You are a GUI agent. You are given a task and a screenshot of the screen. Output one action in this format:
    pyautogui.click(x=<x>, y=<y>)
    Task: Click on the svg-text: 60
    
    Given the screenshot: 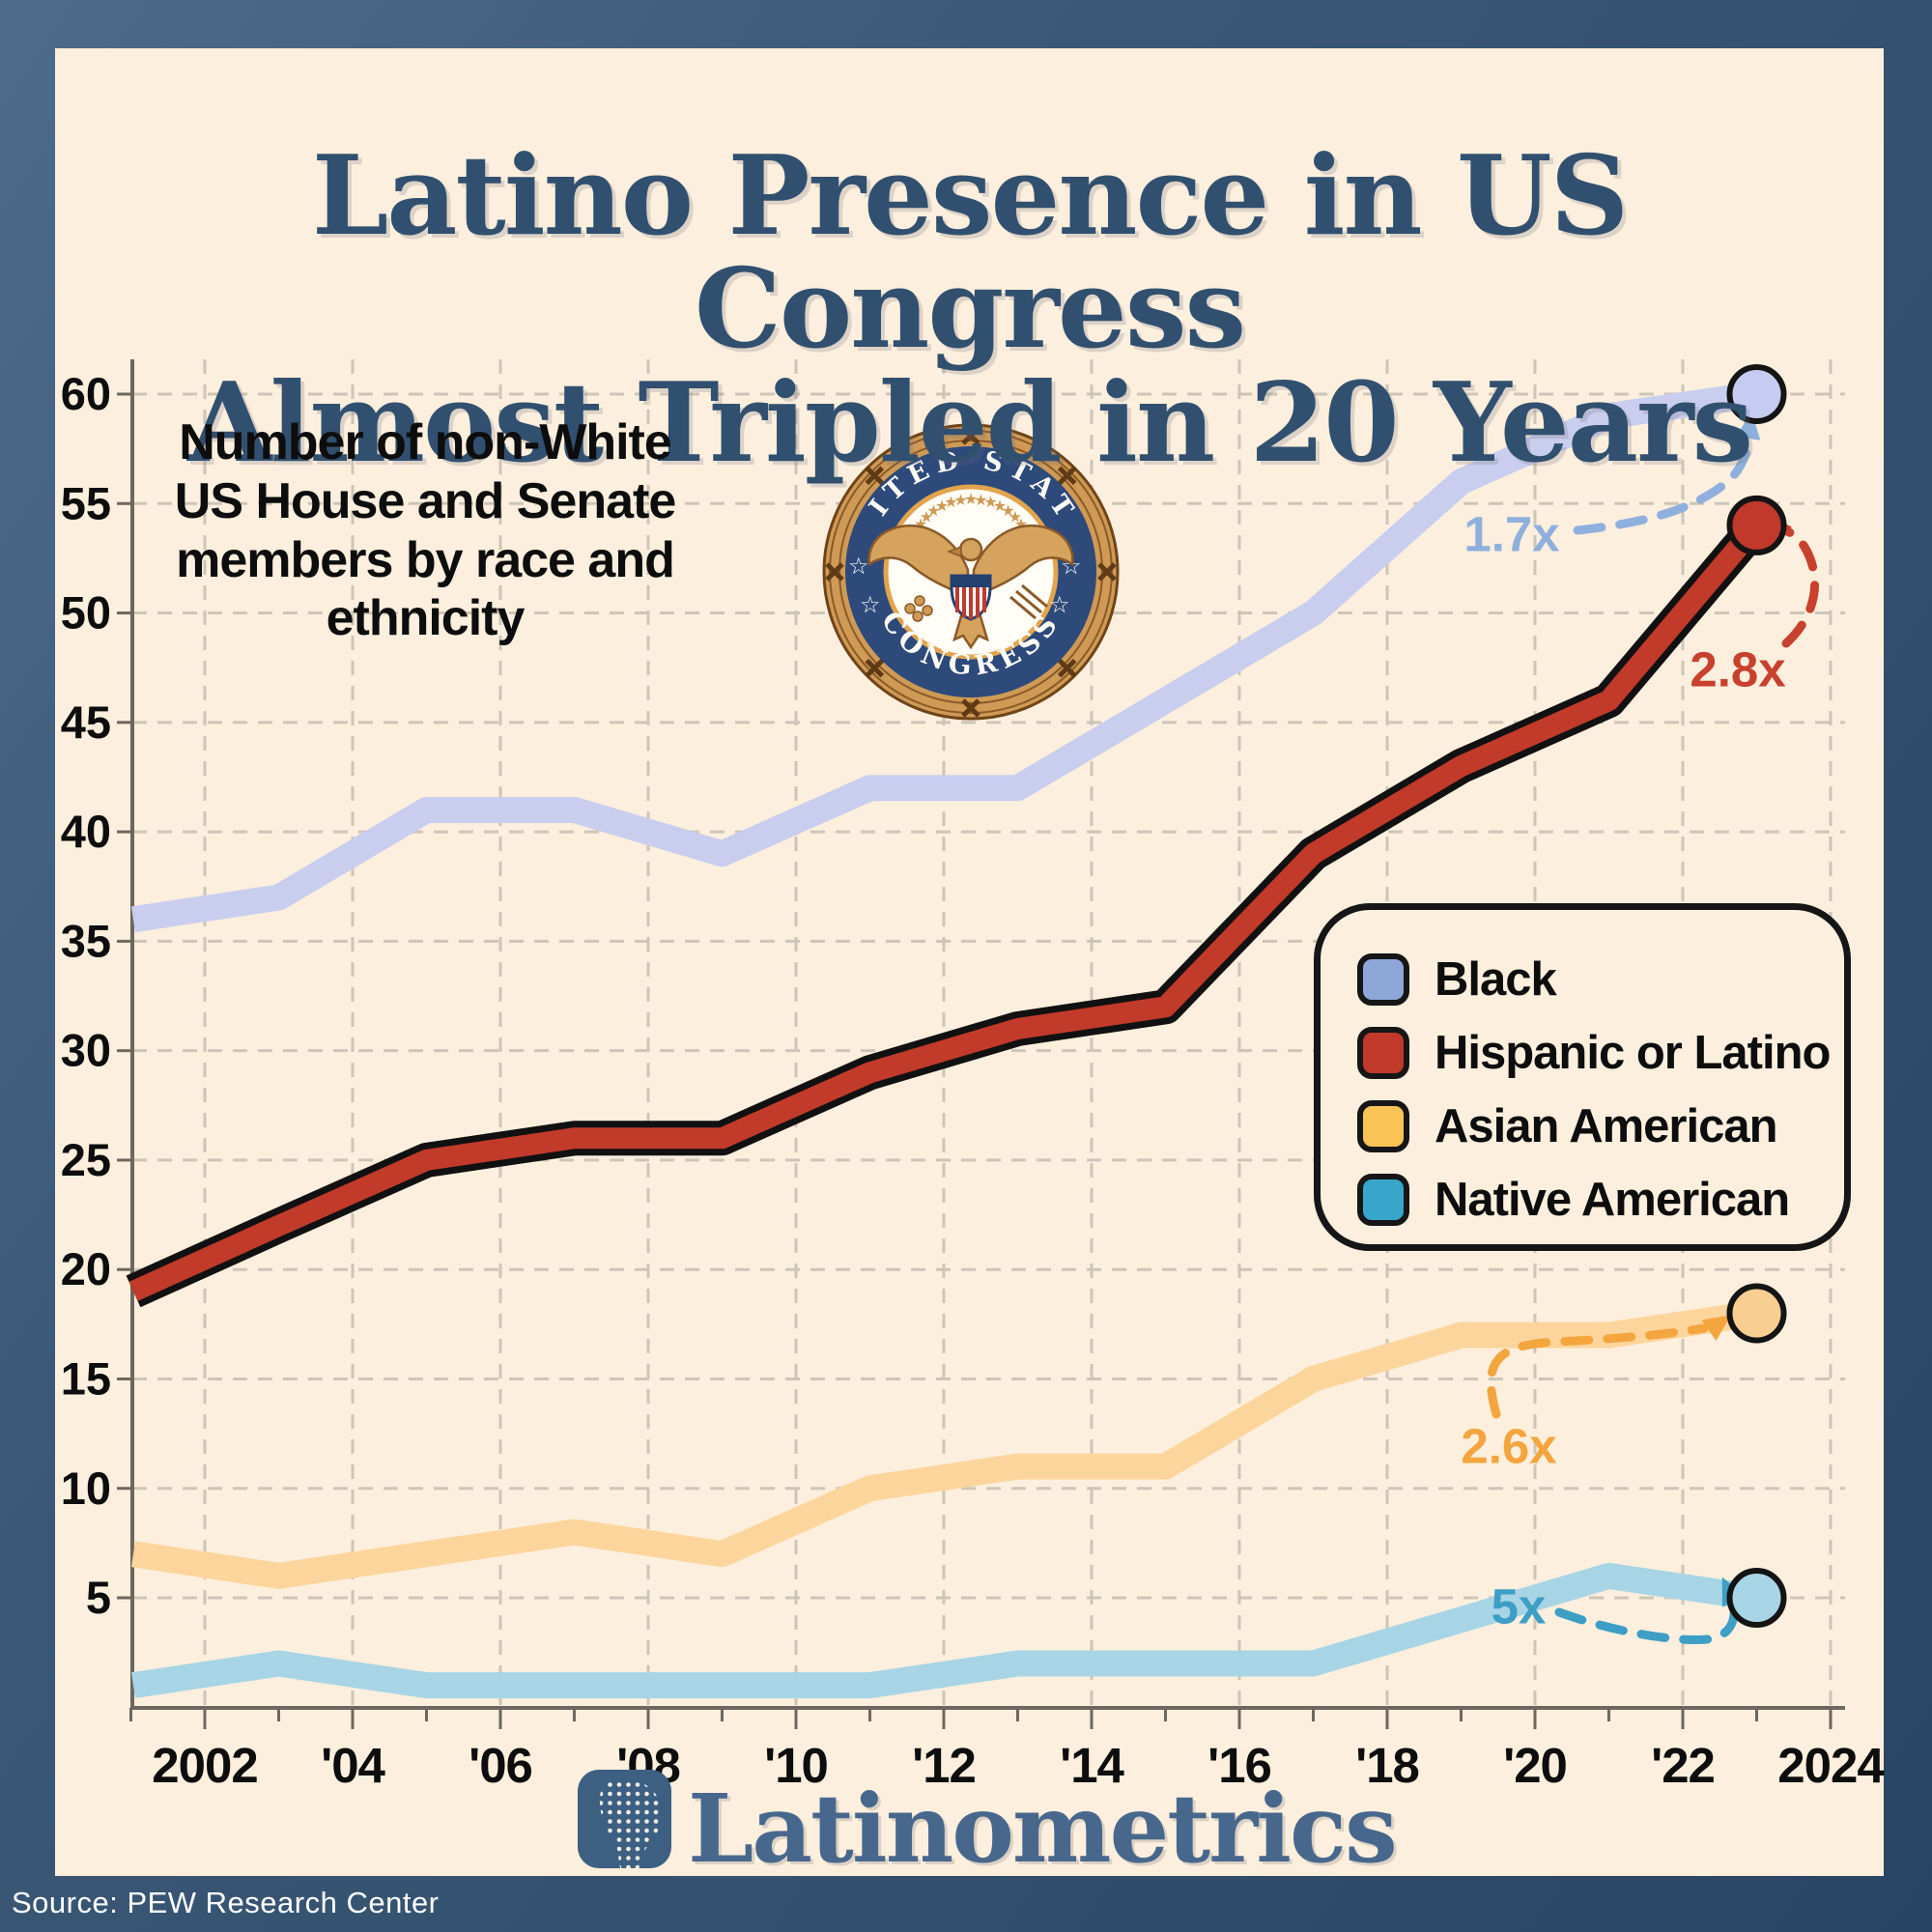 What is the action you would take?
    pyautogui.click(x=86, y=393)
    